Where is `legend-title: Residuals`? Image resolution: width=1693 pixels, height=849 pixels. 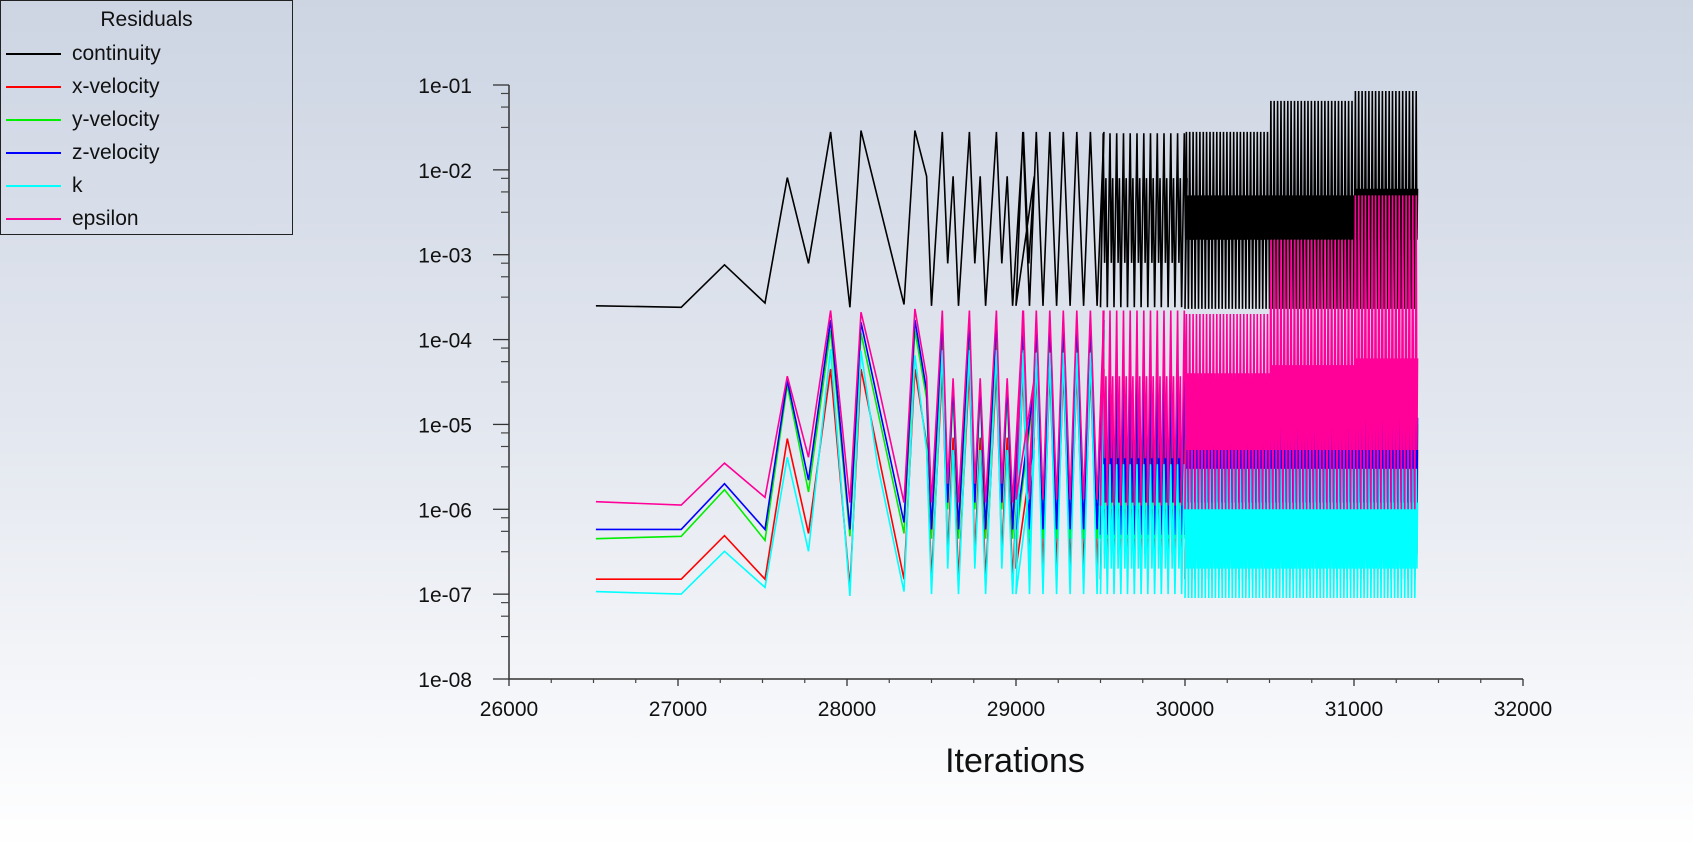
legend-title: Residuals is located at coordinates (146, 19).